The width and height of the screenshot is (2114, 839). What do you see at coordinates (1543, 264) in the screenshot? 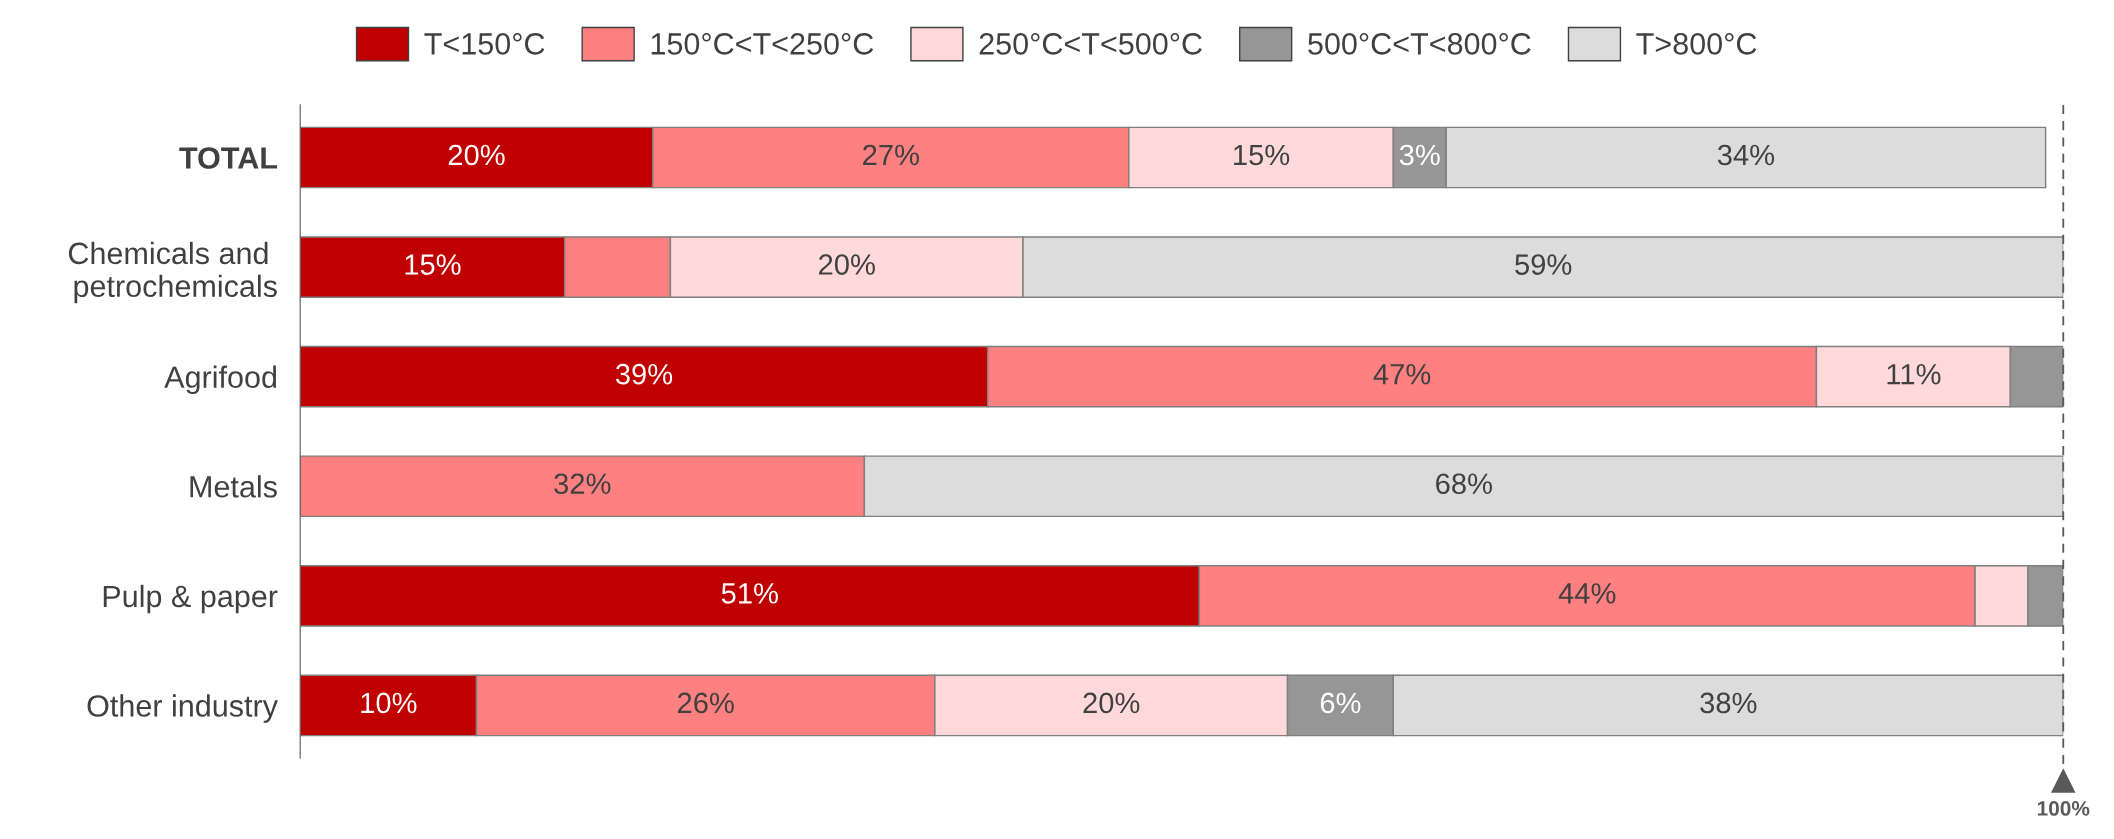
I see `data-label: 59%` at bounding box center [1543, 264].